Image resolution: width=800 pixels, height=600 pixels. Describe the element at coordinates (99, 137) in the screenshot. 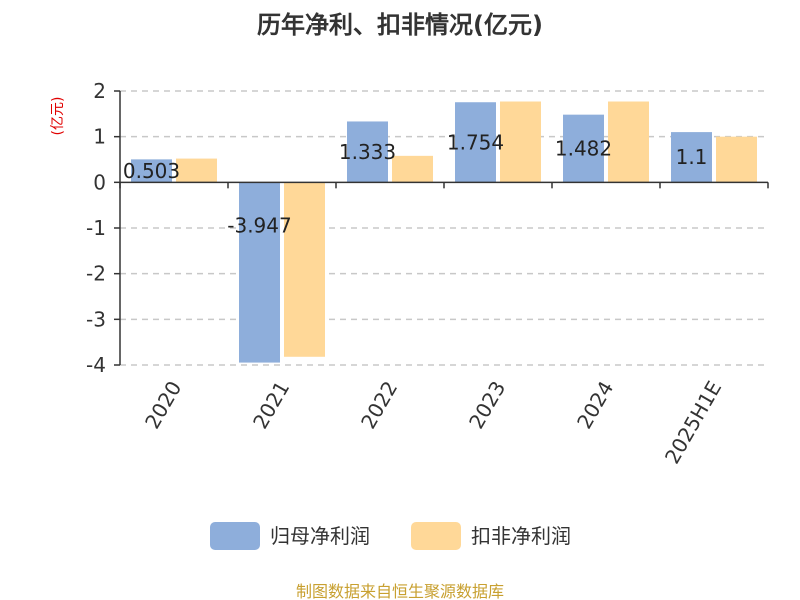

I see `y-tick-label: 1` at that location.